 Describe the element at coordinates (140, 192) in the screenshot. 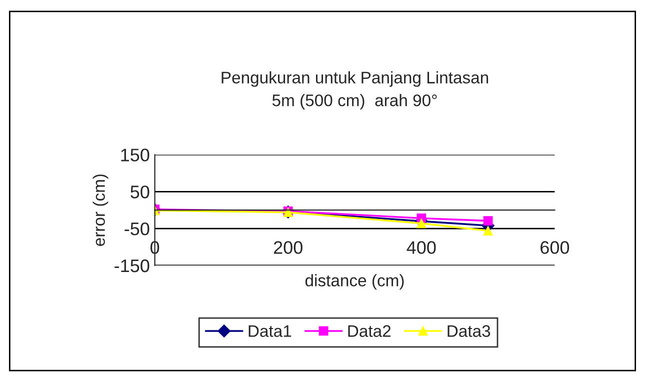

I see `y-tick-label: 50` at that location.